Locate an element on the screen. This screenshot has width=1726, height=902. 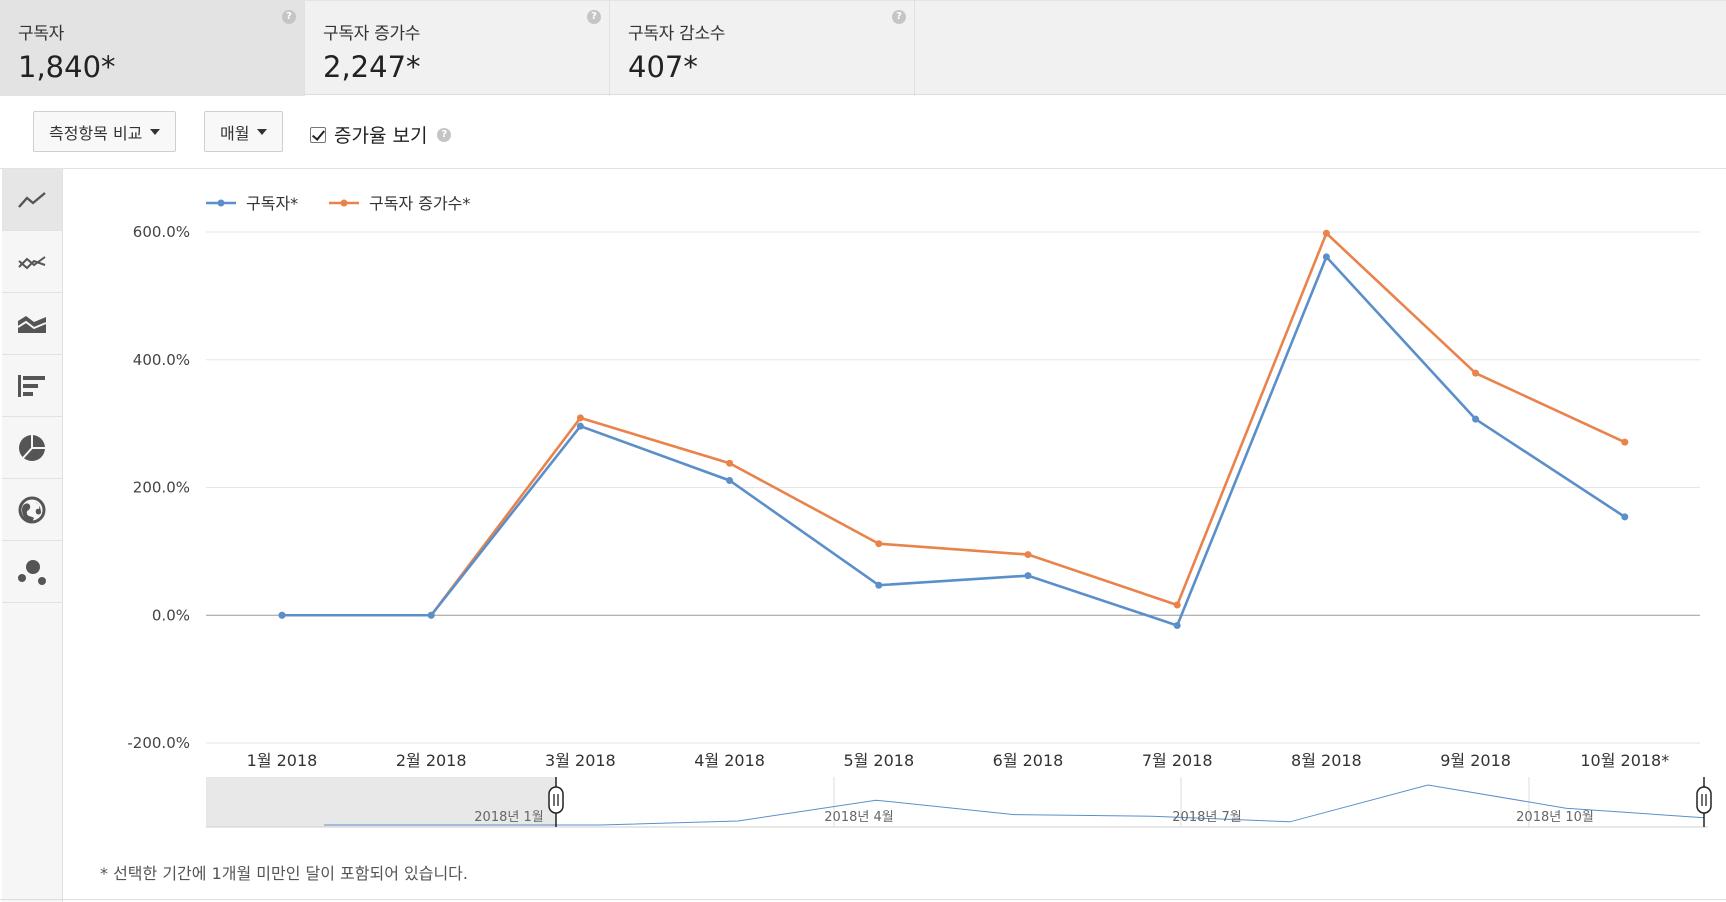
metric-value: 1,840* is located at coordinates (67, 67).